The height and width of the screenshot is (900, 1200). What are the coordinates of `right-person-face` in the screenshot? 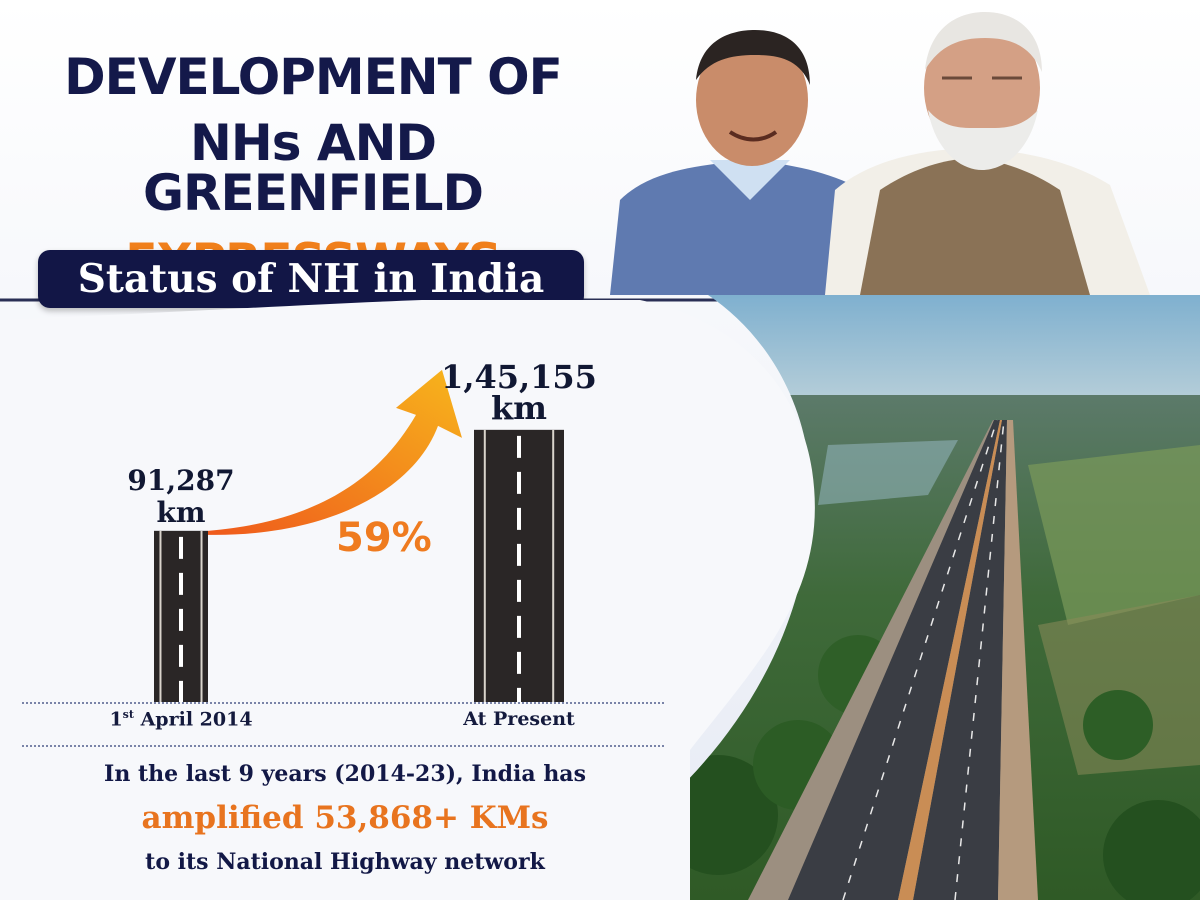 It's located at (982, 88).